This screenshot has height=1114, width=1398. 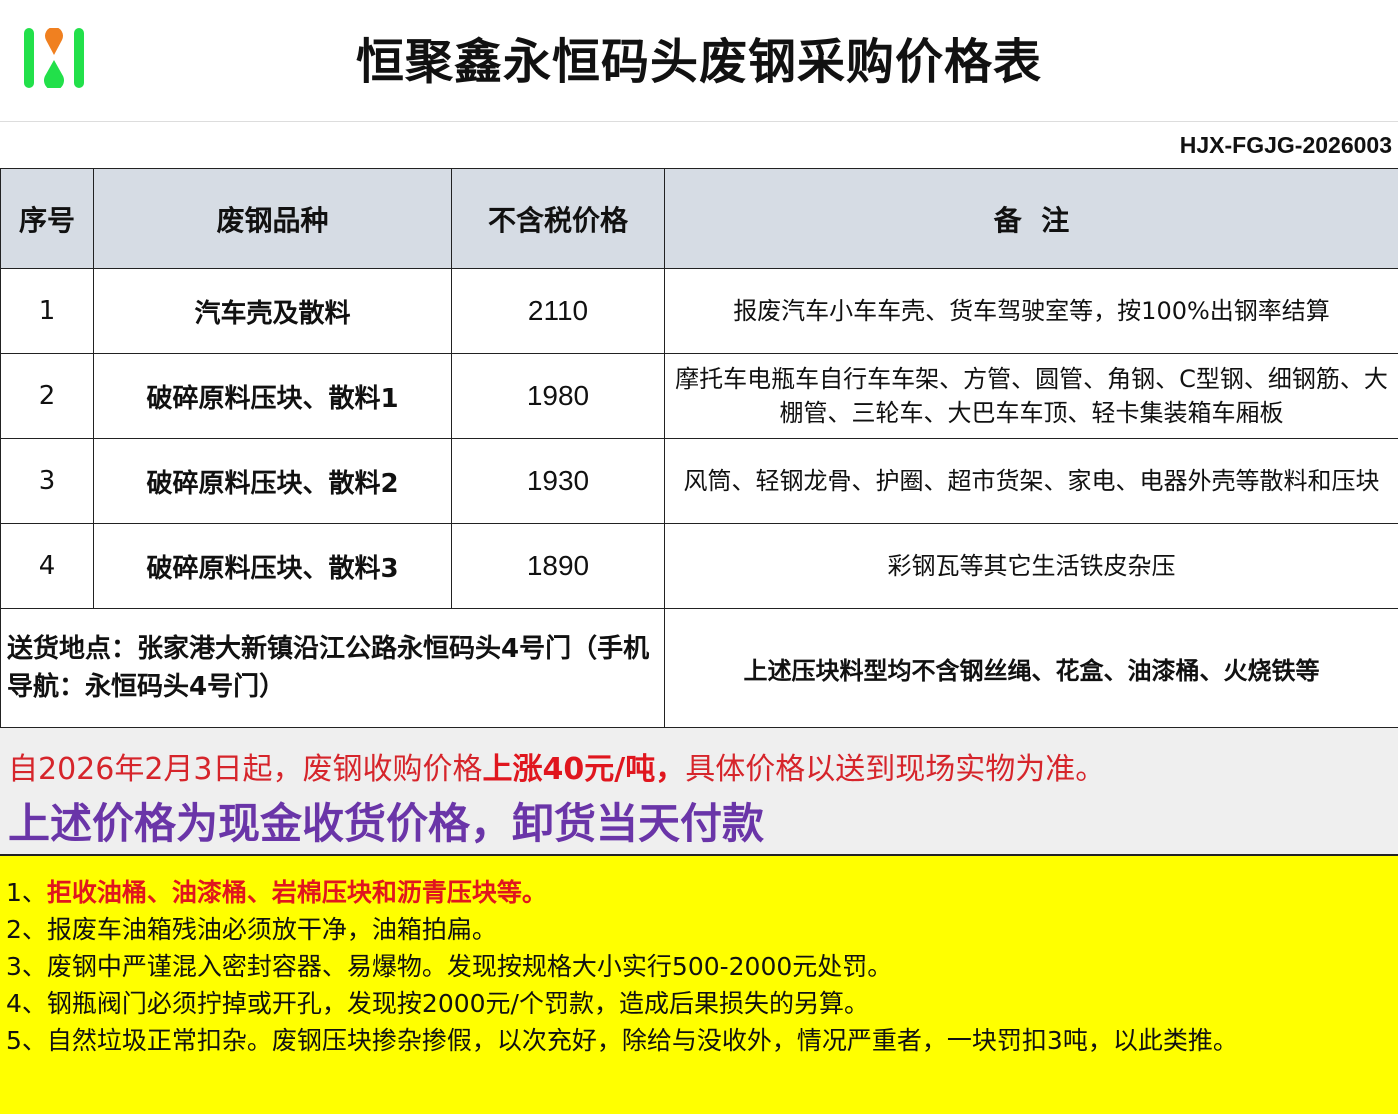 What do you see at coordinates (296, 892) in the screenshot?
I see `rule-text: 拒收油桶、油漆桶、岩棉压块和沥青压块等。` at bounding box center [296, 892].